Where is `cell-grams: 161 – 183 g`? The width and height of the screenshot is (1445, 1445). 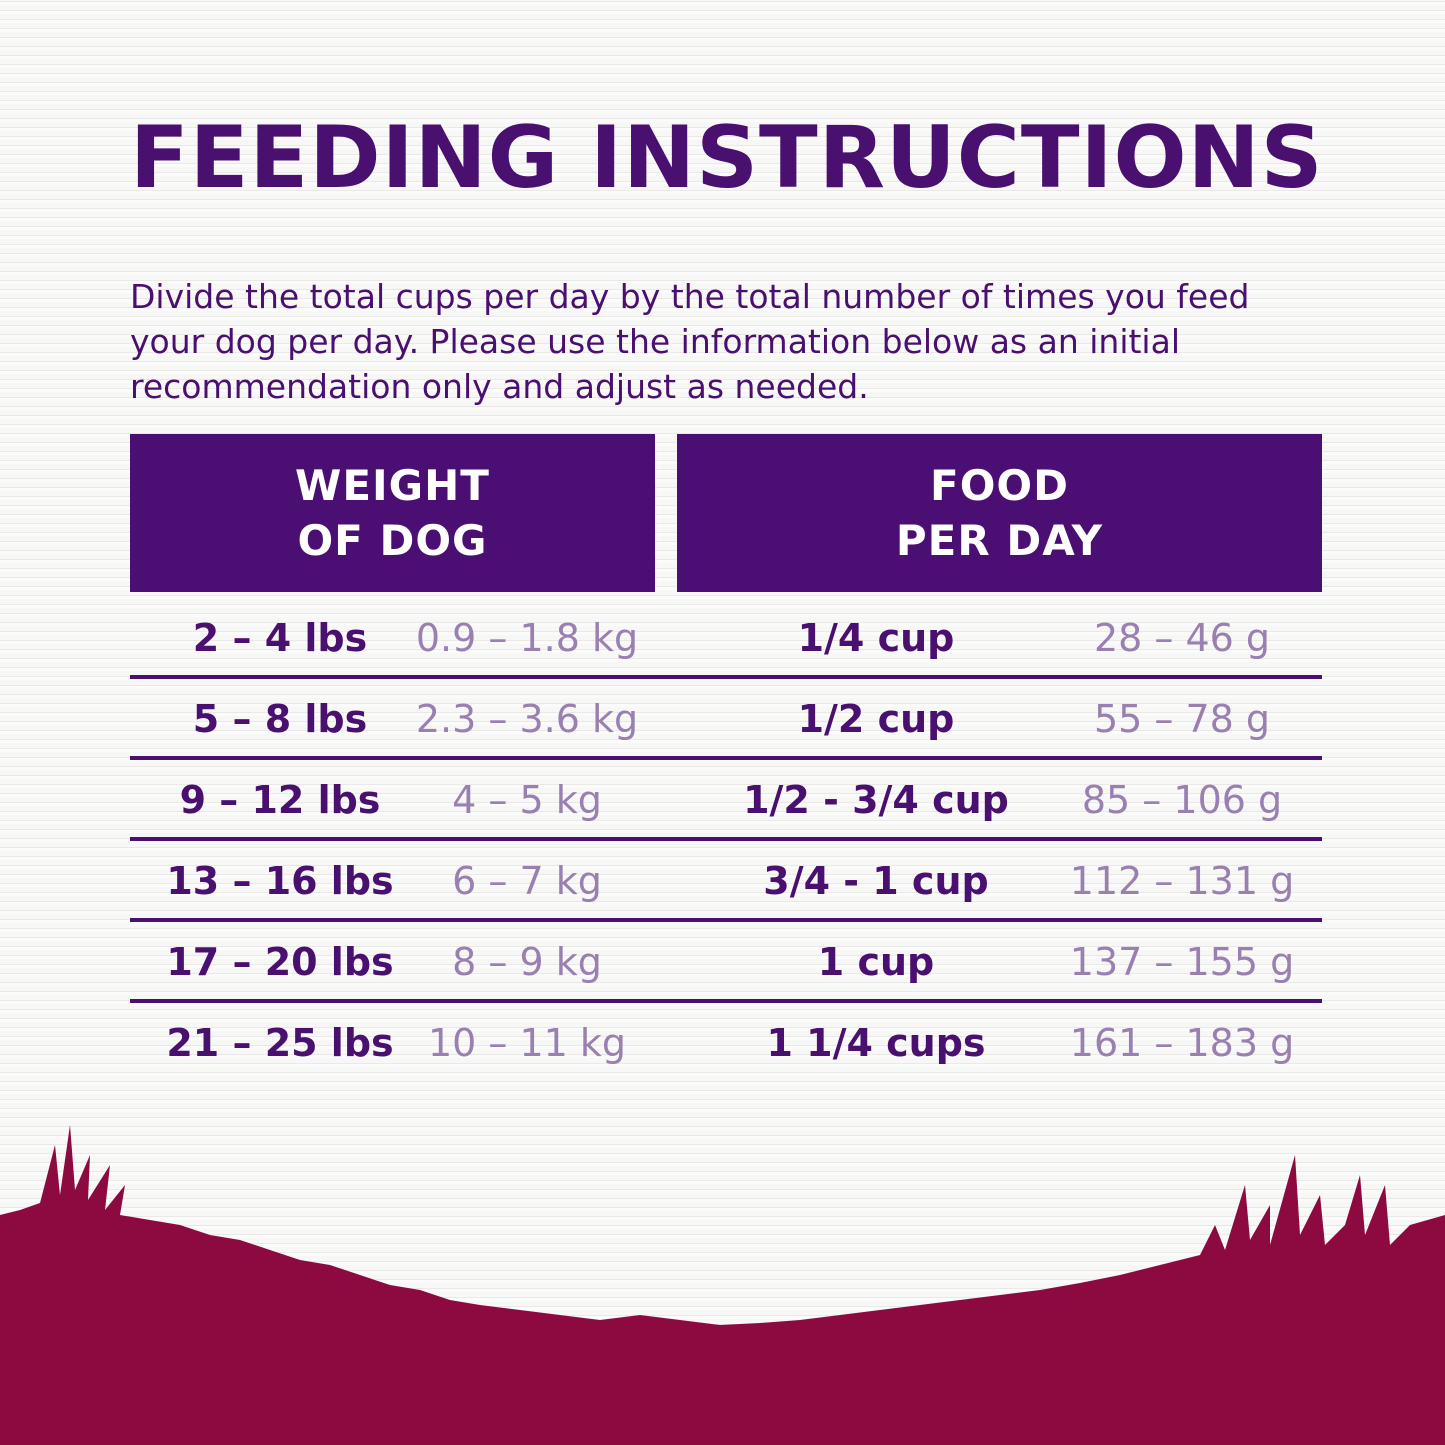
cell-grams: 161 – 183 g is located at coordinates (1182, 1043).